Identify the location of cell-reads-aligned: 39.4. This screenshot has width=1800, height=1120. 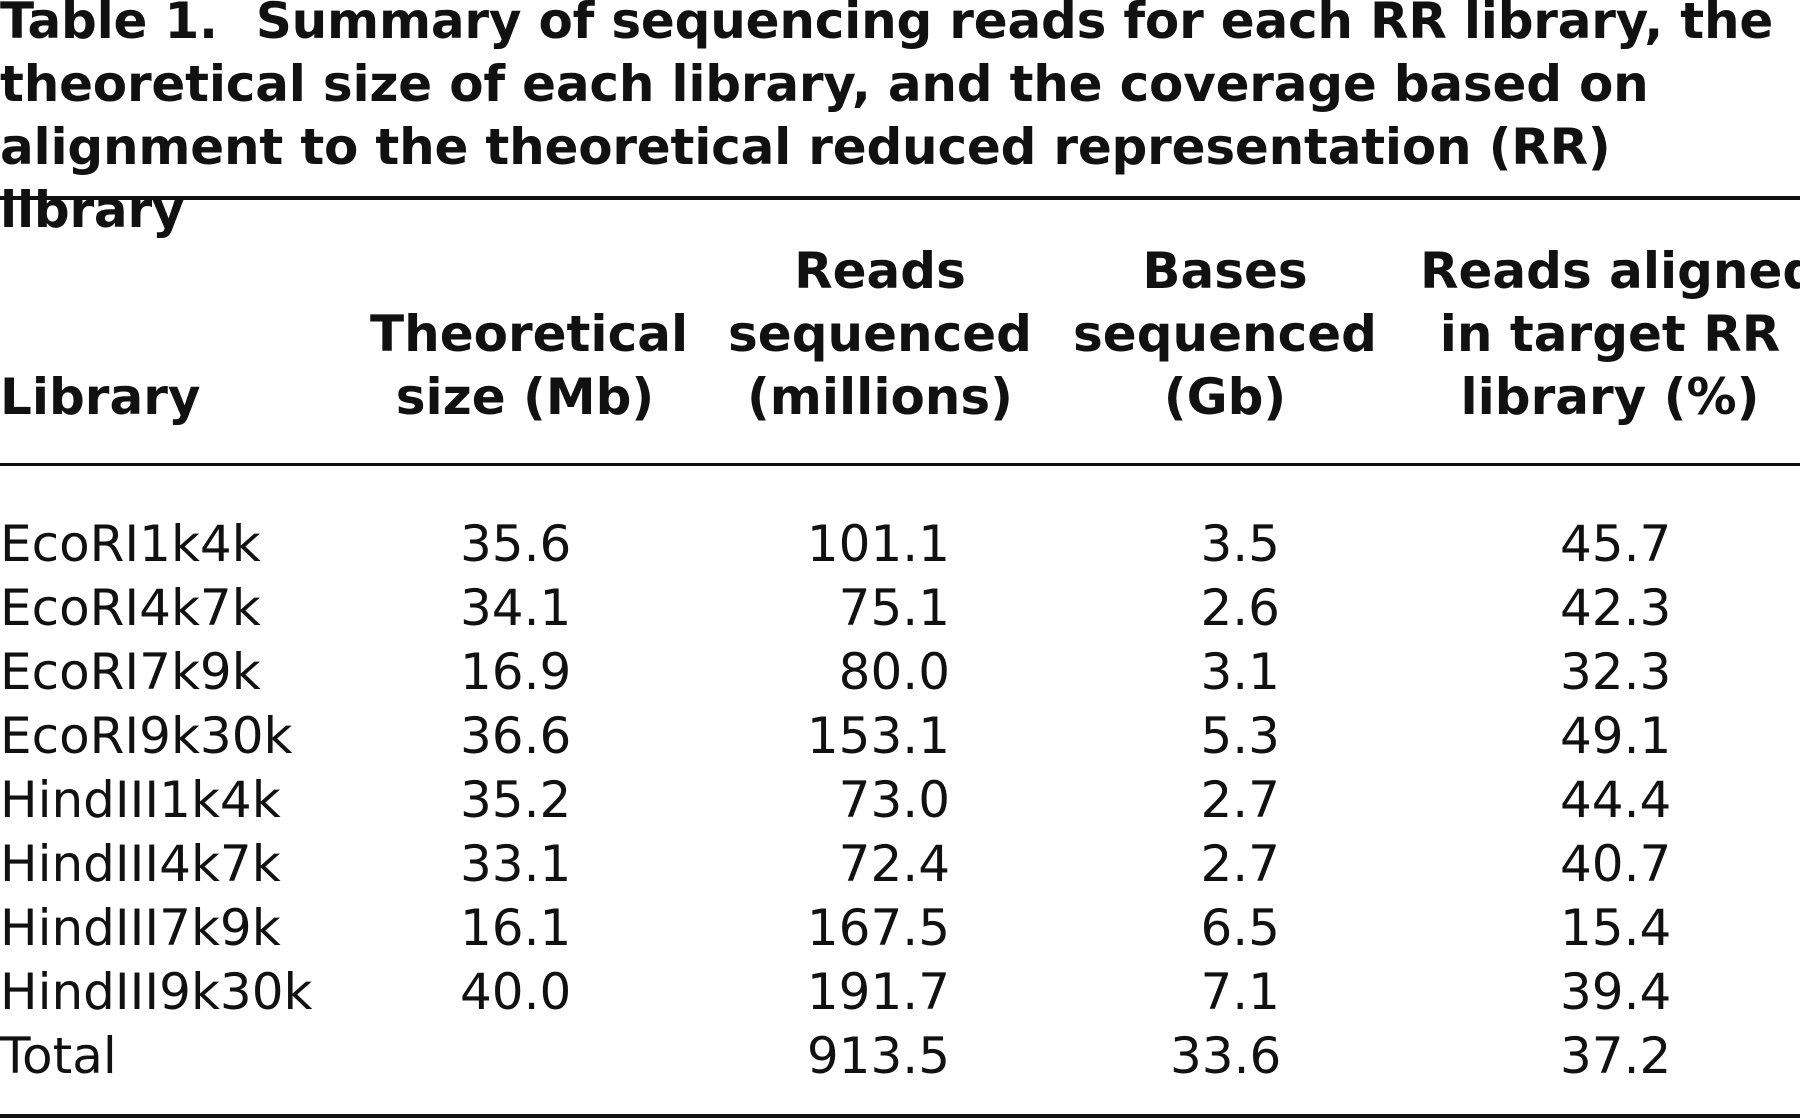
(1616, 992).